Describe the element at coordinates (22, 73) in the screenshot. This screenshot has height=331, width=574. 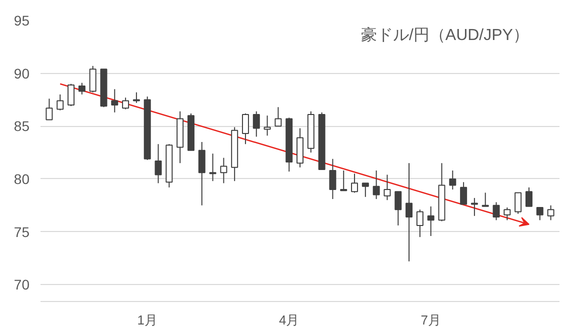
I see `y-tick-label: 90` at that location.